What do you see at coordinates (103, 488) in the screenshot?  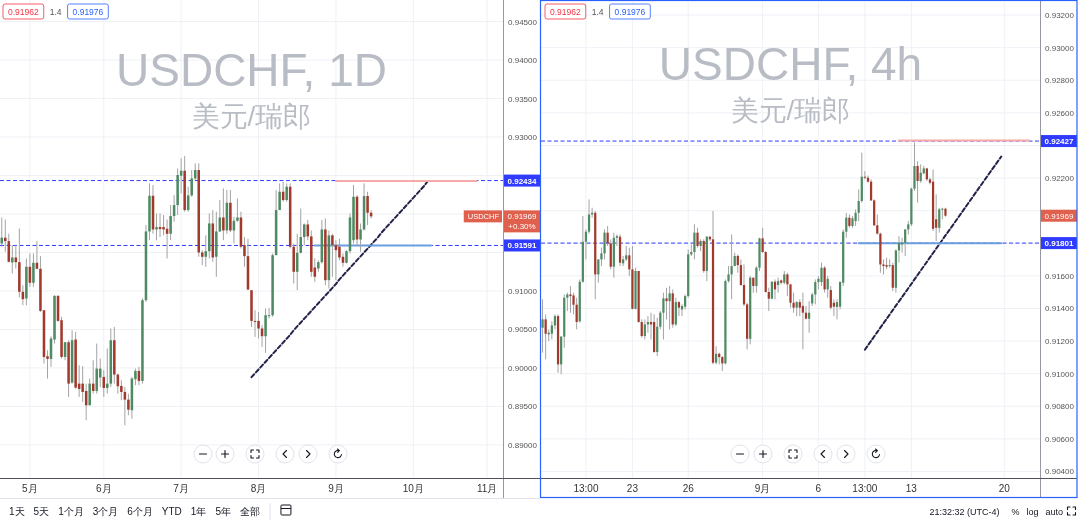 I see `x-tick-label: 6月` at bounding box center [103, 488].